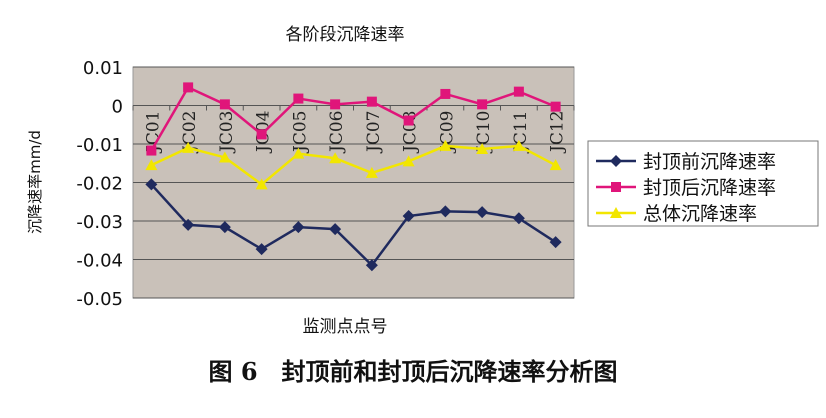 Image resolution: width=826 pixels, height=418 pixels. Describe the element at coordinates (190, 132) in the screenshot. I see `x-tick-label: JC02` at that location.